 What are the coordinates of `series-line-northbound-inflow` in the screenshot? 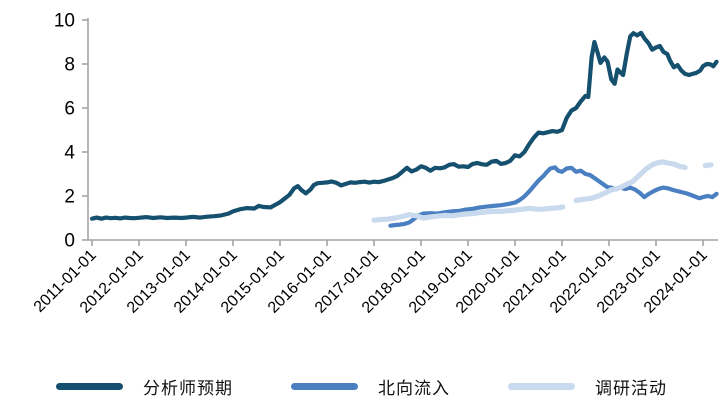 It's located at (553, 196).